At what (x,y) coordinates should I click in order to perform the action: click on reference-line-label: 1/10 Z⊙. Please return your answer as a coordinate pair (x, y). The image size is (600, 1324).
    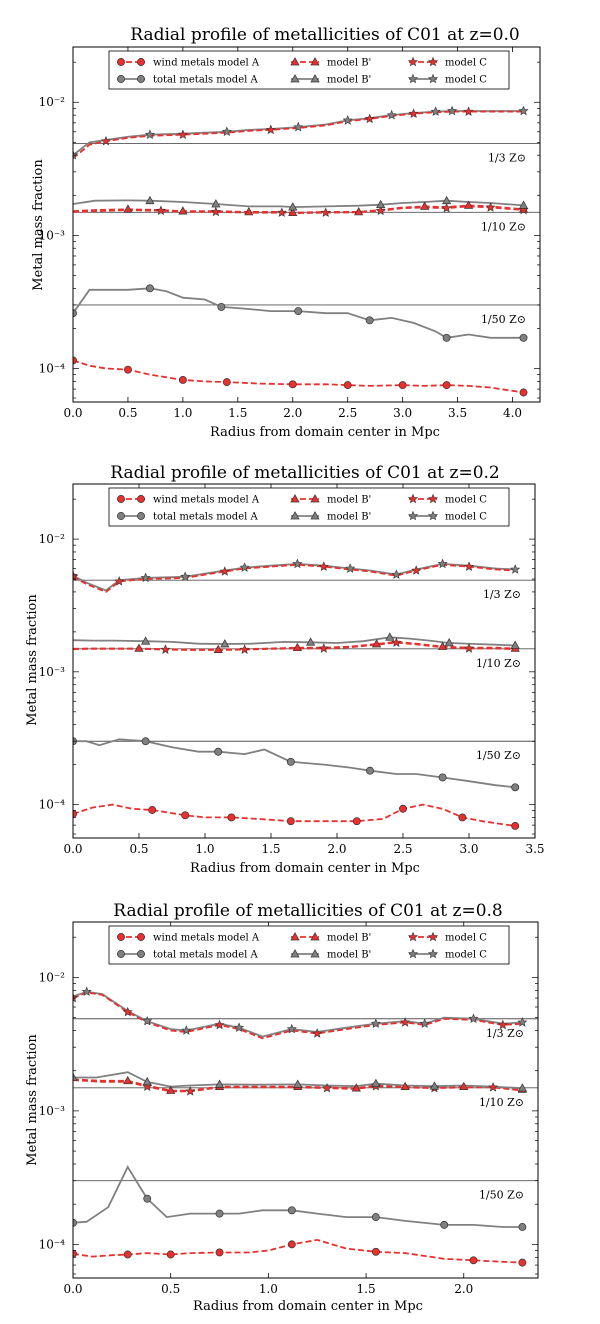
    Looking at the image, I should click on (501, 1102).